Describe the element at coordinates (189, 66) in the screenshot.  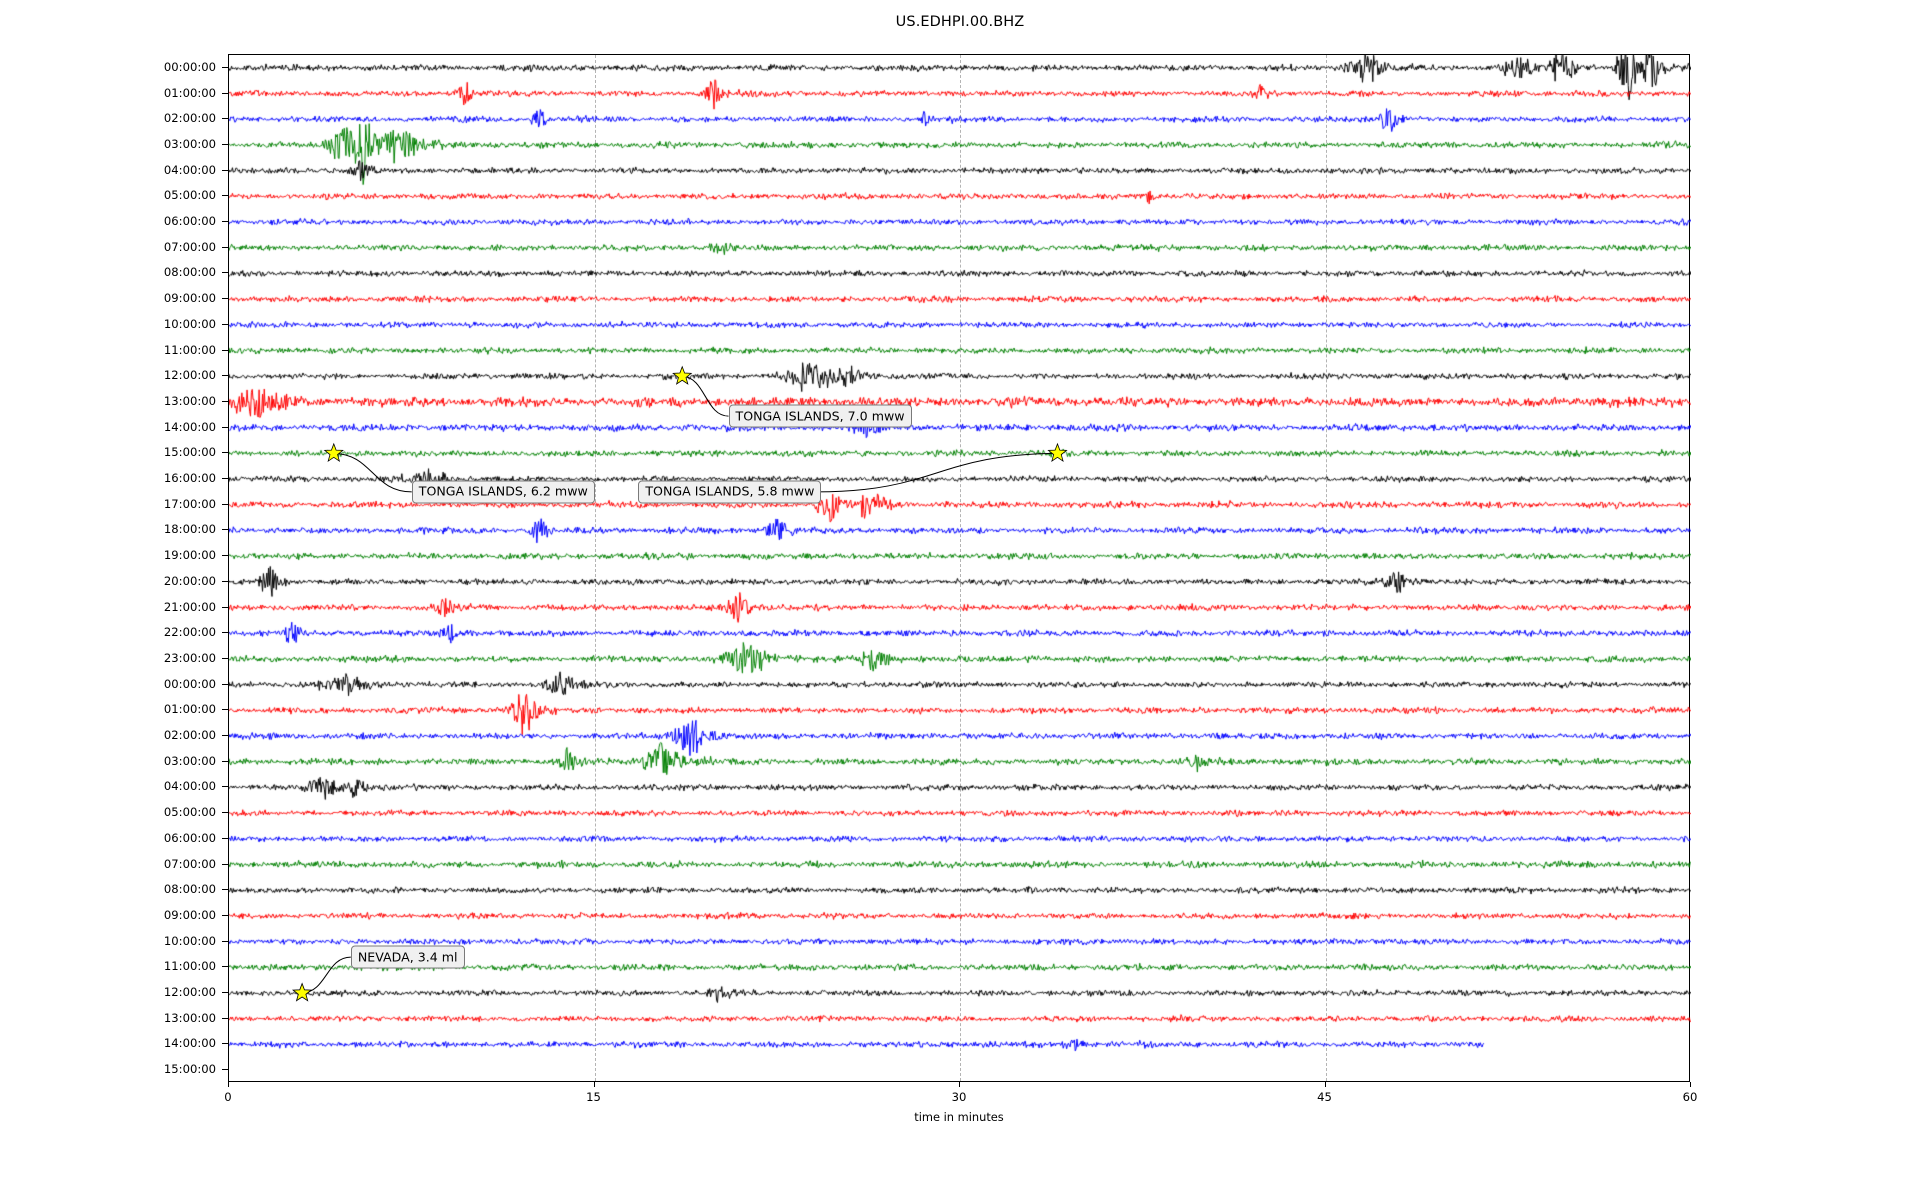
I see `y-axis-label-0: 00:00:00` at that location.